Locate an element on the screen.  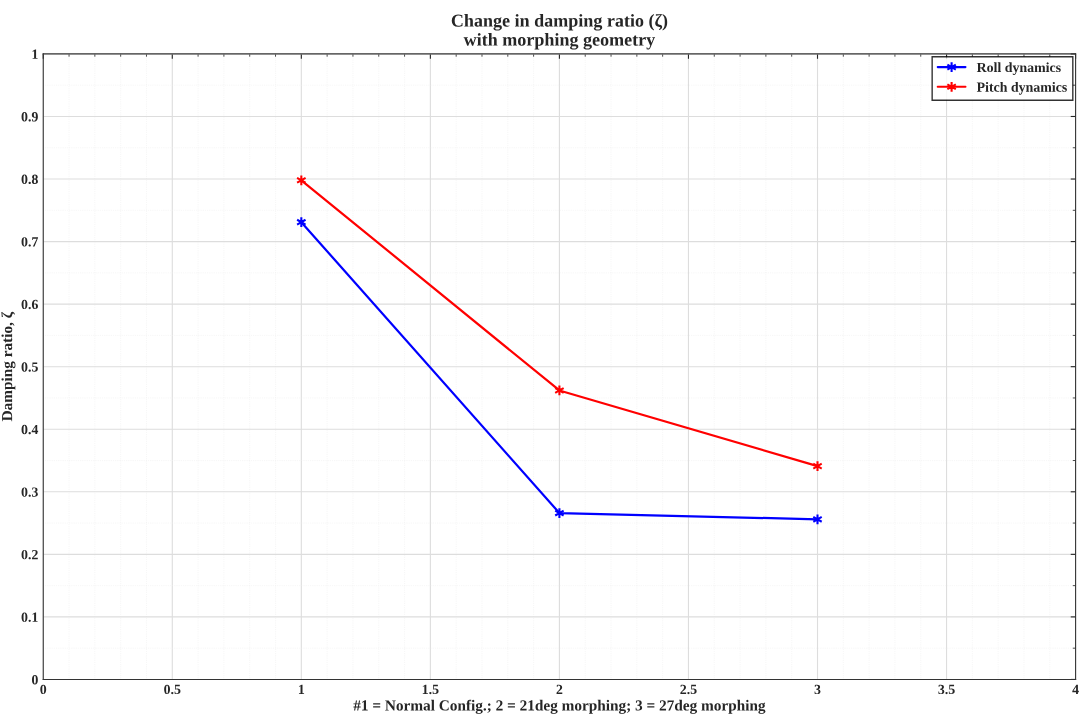
y-tick-label: 0.9 is located at coordinates (29, 117).